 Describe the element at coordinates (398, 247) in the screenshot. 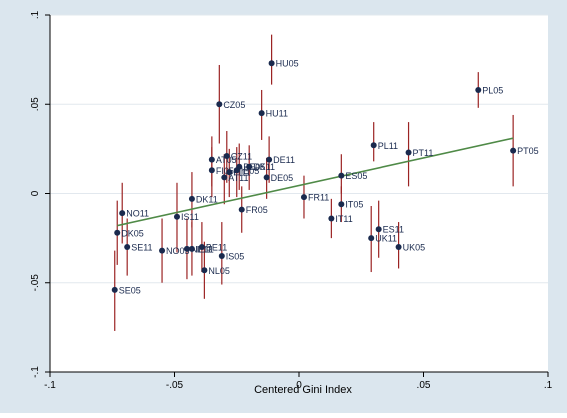

I see `point-uk05` at that location.